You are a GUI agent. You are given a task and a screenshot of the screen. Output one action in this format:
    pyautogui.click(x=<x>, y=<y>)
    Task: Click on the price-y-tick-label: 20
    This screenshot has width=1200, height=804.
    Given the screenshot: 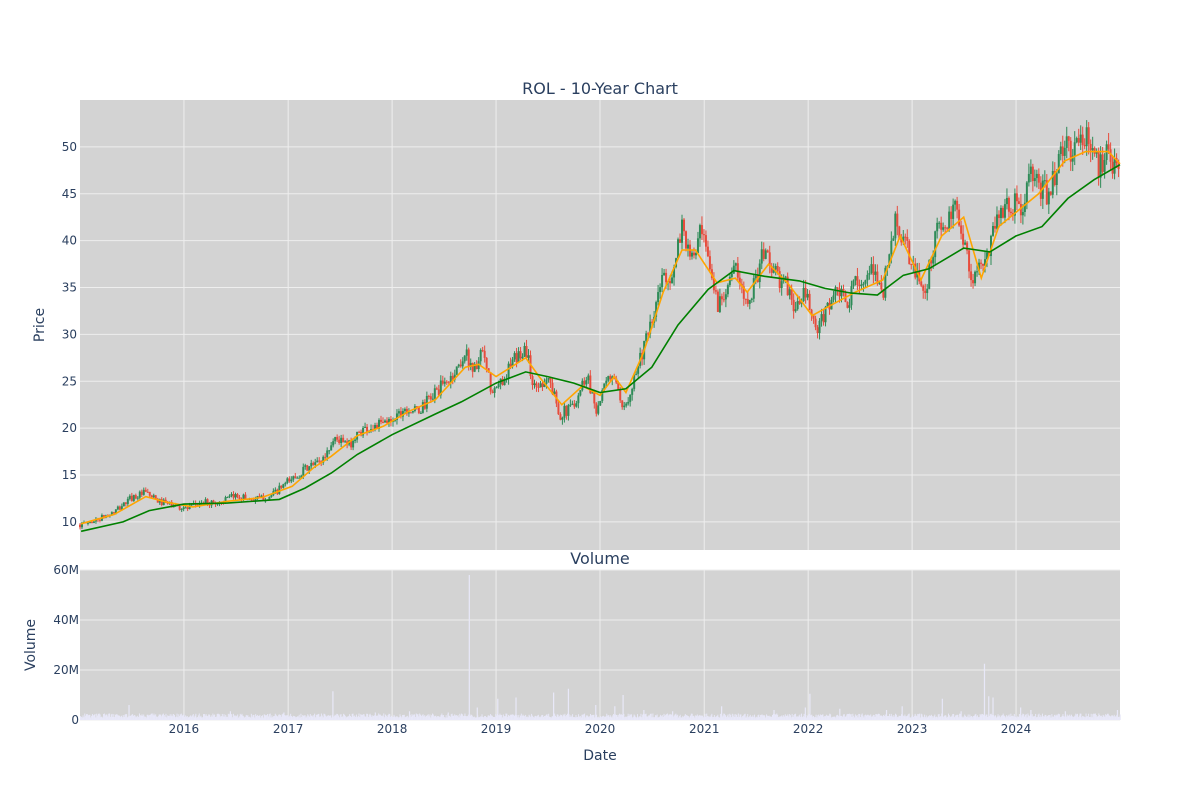 What is the action you would take?
    pyautogui.click(x=69, y=428)
    